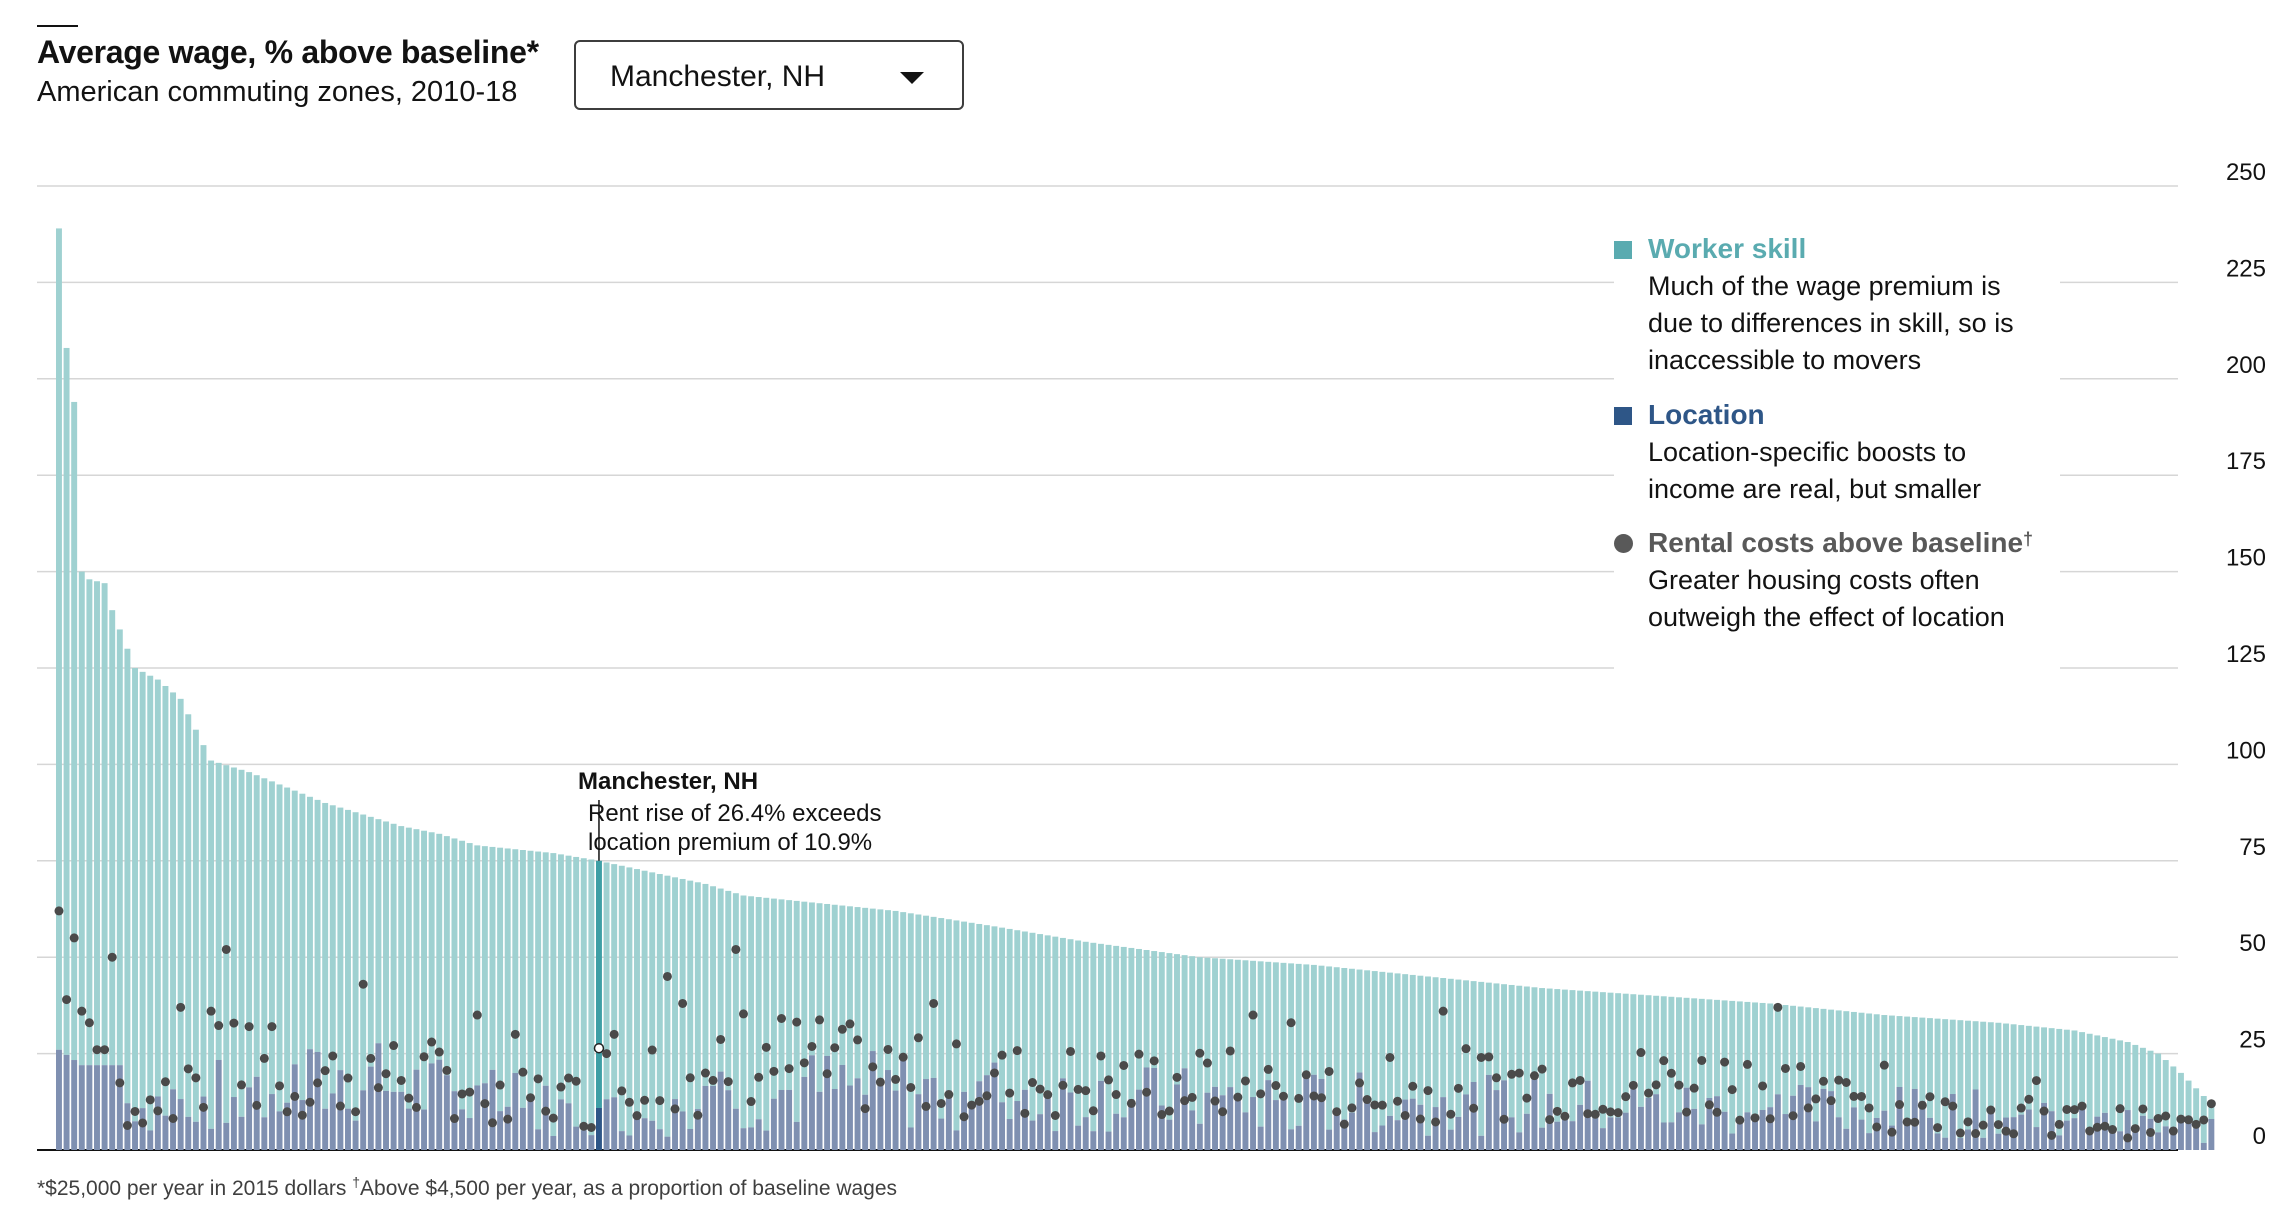 This screenshot has width=2292, height=1218. What do you see at coordinates (288, 52) in the screenshot?
I see `chart-title: Average wage, % above baseline*` at bounding box center [288, 52].